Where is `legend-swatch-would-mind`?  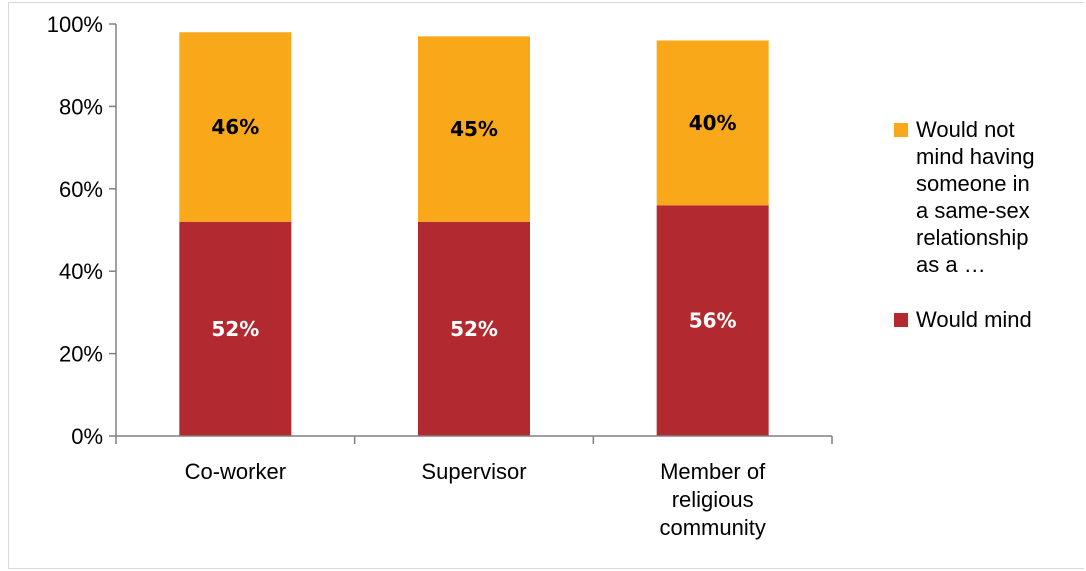
legend-swatch-would-mind is located at coordinates (901, 320).